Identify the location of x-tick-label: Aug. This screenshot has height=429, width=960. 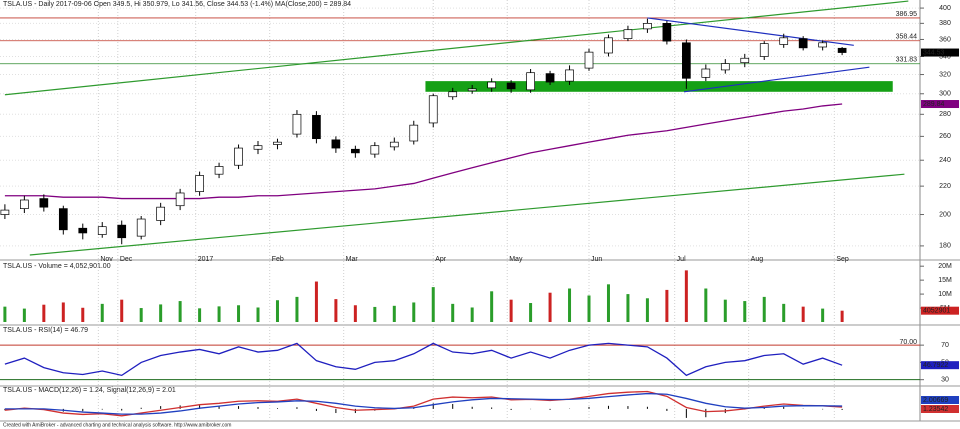
(757, 259).